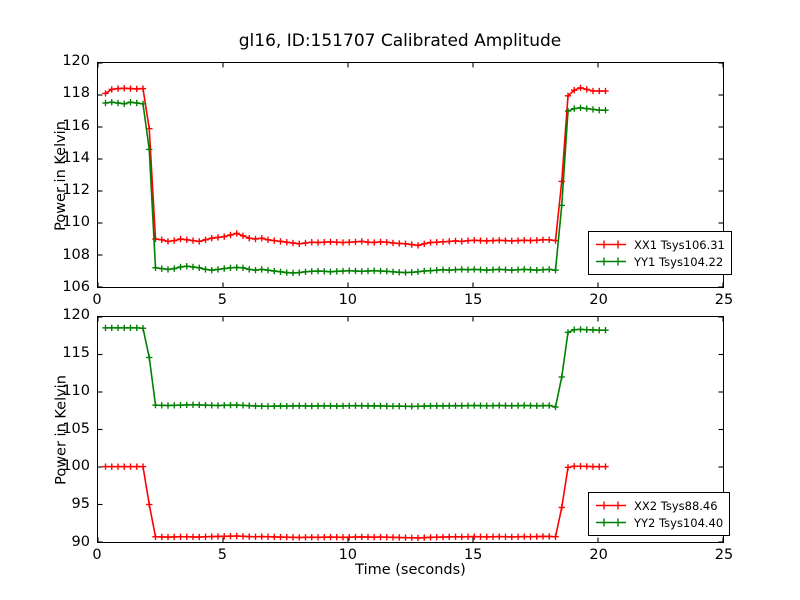  I want to click on y-tick-label: 108, so click(76, 254).